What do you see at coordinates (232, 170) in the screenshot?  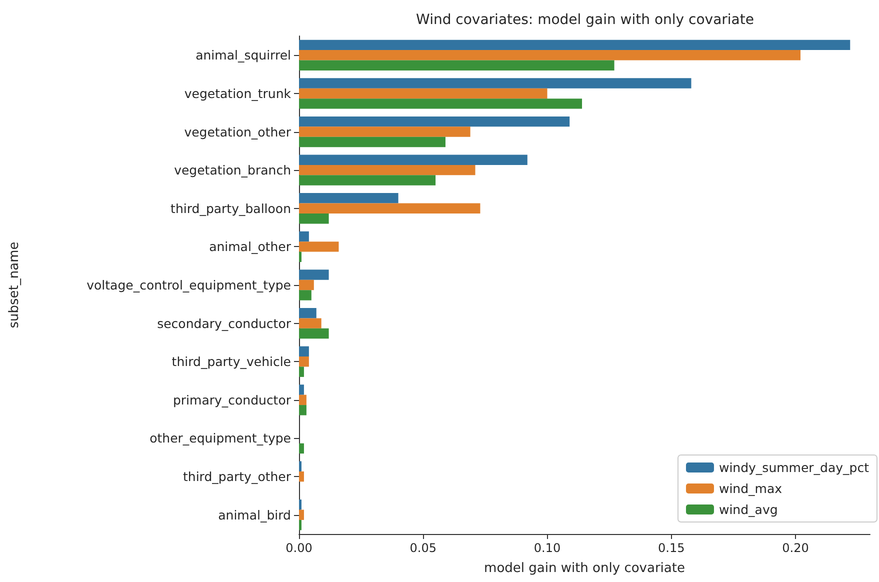 I see `y-tick-label: vegetation_branch` at bounding box center [232, 170].